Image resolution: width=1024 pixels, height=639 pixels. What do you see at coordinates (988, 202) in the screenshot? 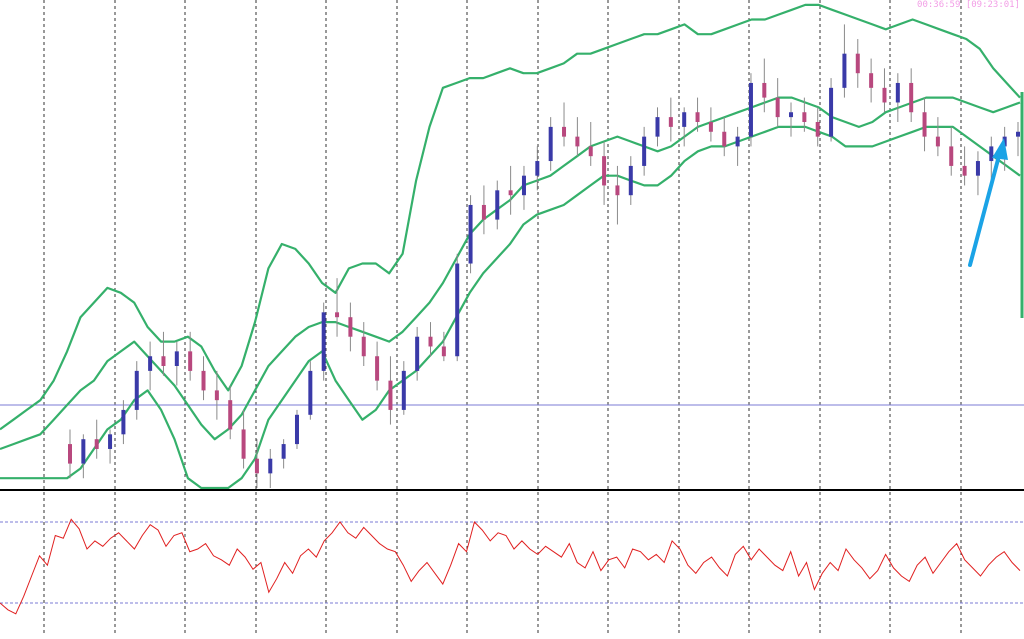
I see `up-arrow-icon` at bounding box center [988, 202].